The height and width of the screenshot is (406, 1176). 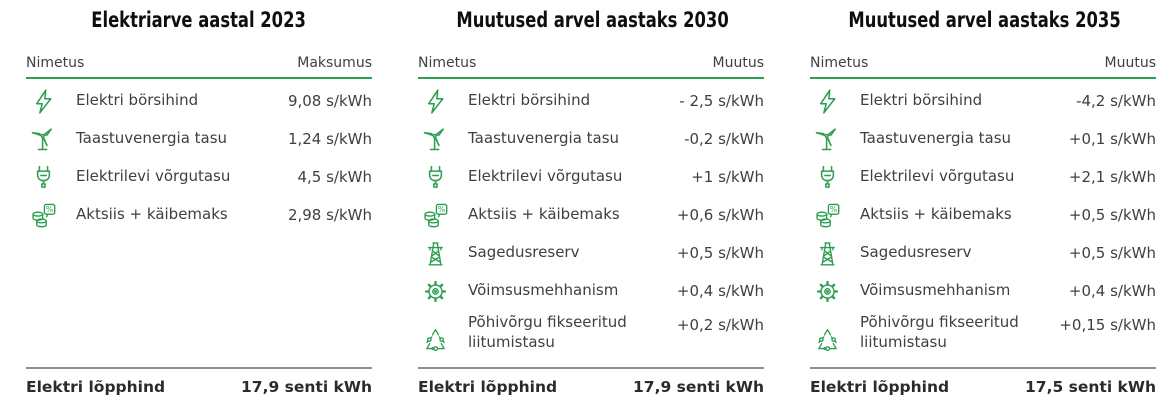 I want to click on table-title: Muutused arvel aastaks 2035, so click(x=983, y=20).